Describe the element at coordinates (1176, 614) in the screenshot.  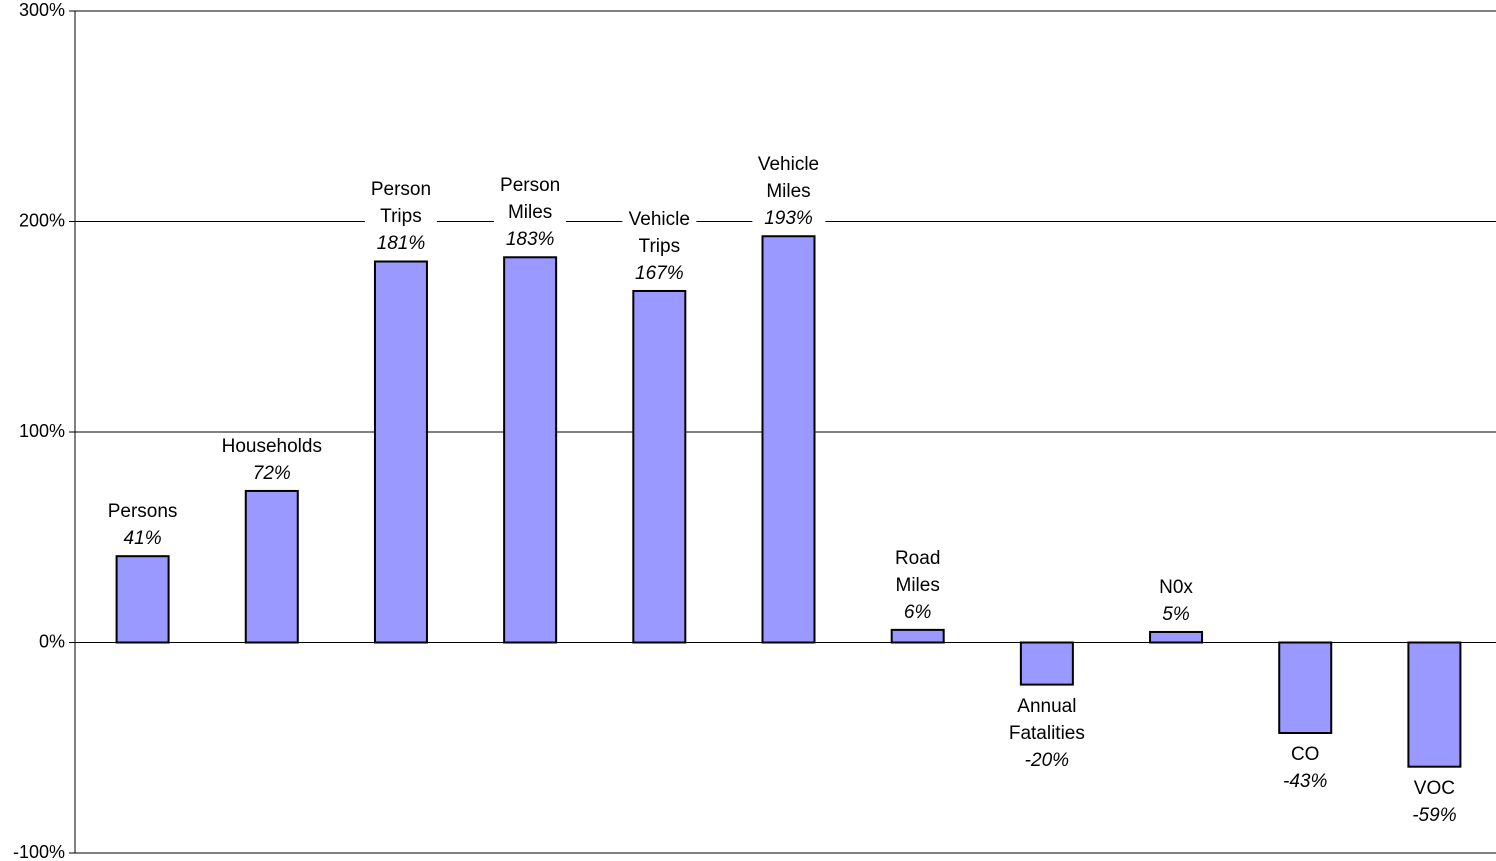
I see `value-label: 5%` at that location.